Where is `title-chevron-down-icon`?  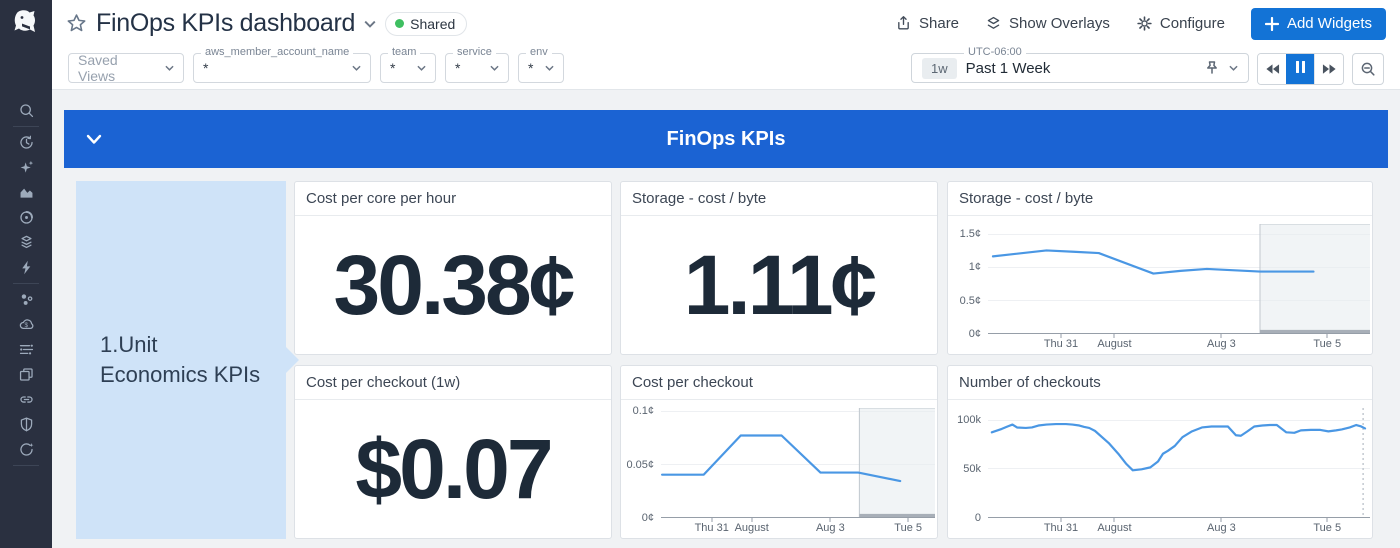 title-chevron-down-icon is located at coordinates (370, 24).